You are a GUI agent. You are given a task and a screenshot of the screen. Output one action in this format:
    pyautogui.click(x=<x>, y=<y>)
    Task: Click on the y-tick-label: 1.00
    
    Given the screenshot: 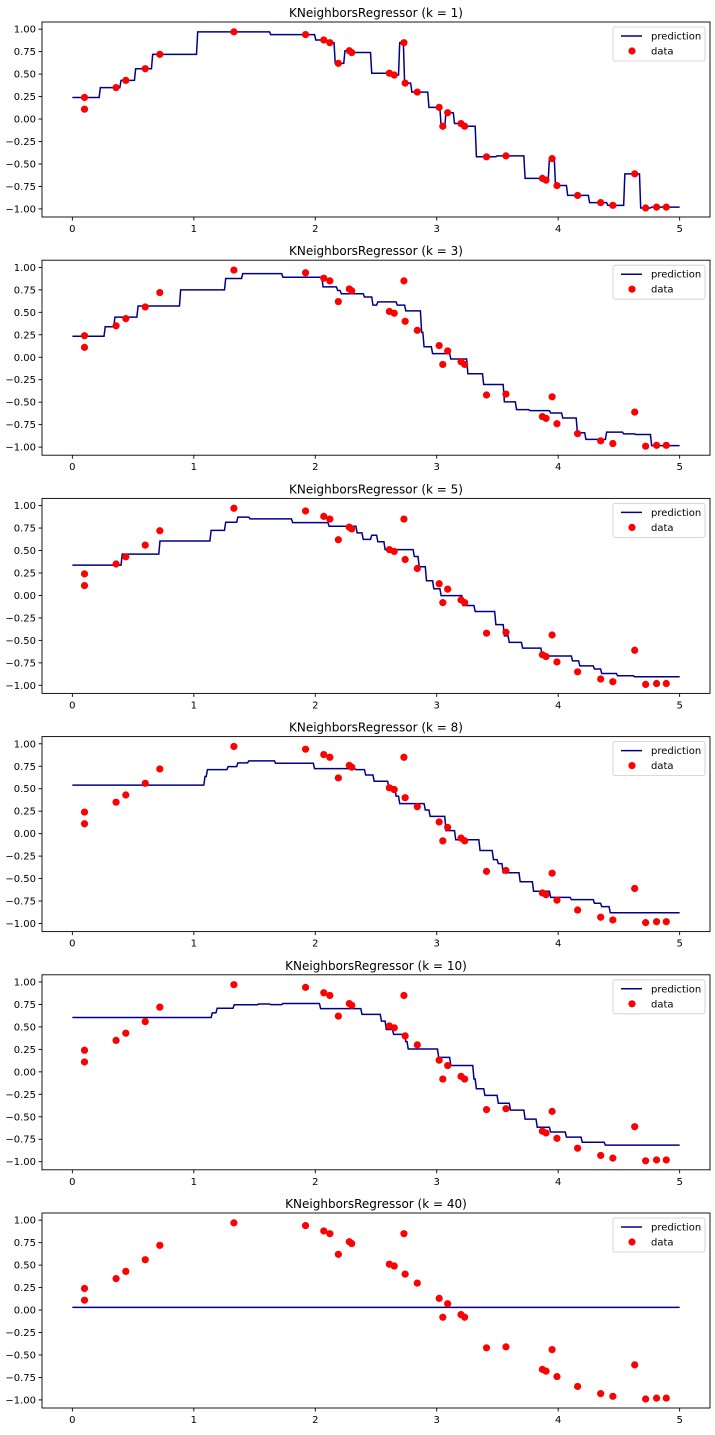 What is the action you would take?
    pyautogui.click(x=25, y=744)
    